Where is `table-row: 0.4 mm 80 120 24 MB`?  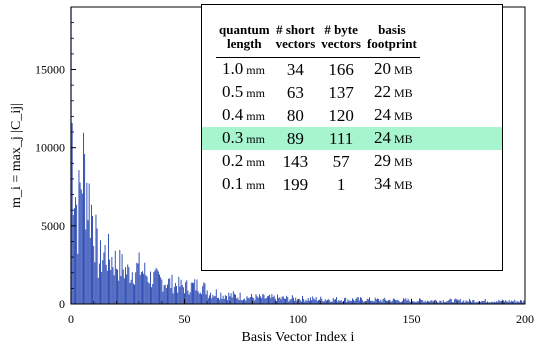
table-row: 0.4 mm 80 120 24 MB is located at coordinates (318, 115).